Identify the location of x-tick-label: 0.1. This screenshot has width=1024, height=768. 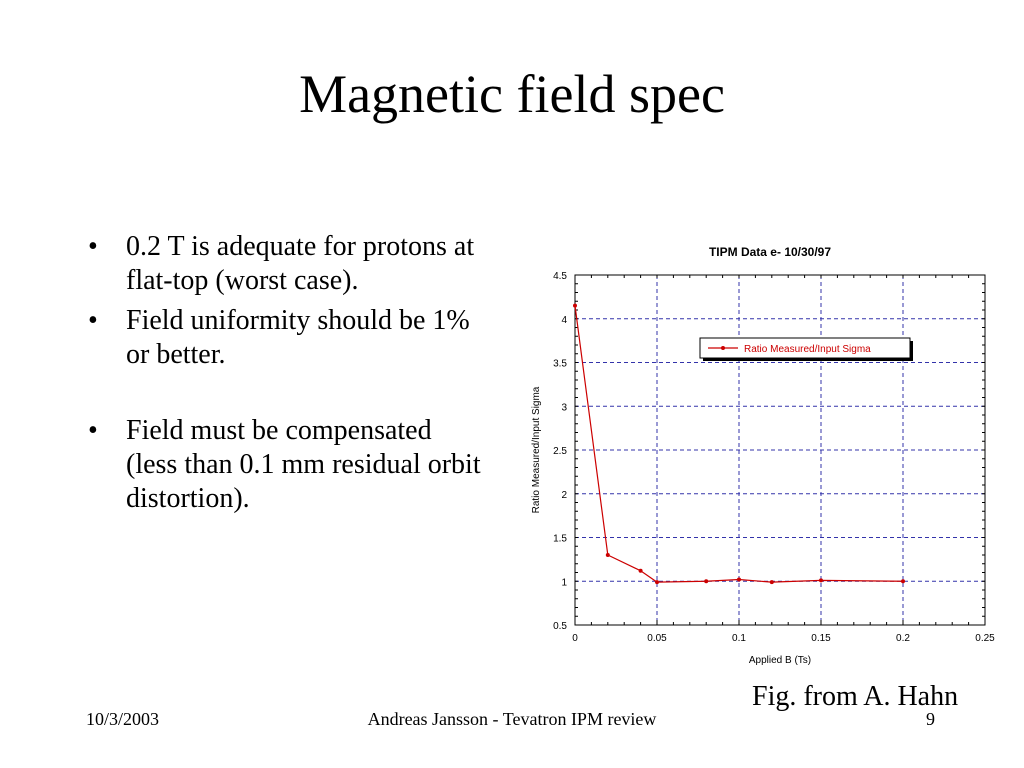
(739, 638).